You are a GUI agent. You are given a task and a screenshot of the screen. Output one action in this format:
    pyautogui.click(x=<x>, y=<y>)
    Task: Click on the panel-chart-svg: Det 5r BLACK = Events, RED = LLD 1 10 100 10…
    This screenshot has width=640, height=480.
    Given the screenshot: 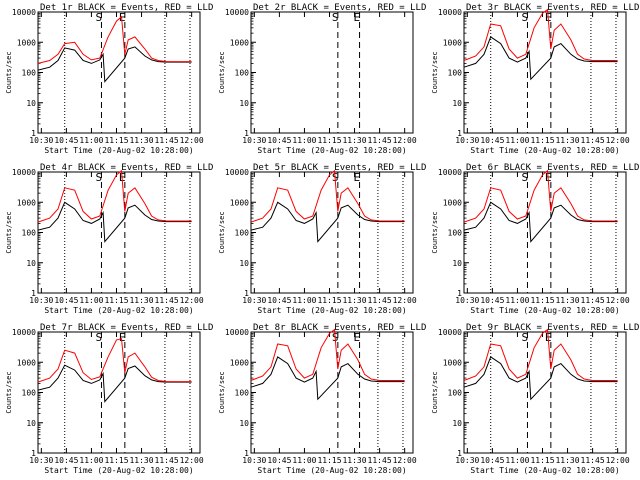 What is the action you would take?
    pyautogui.click(x=322, y=239)
    